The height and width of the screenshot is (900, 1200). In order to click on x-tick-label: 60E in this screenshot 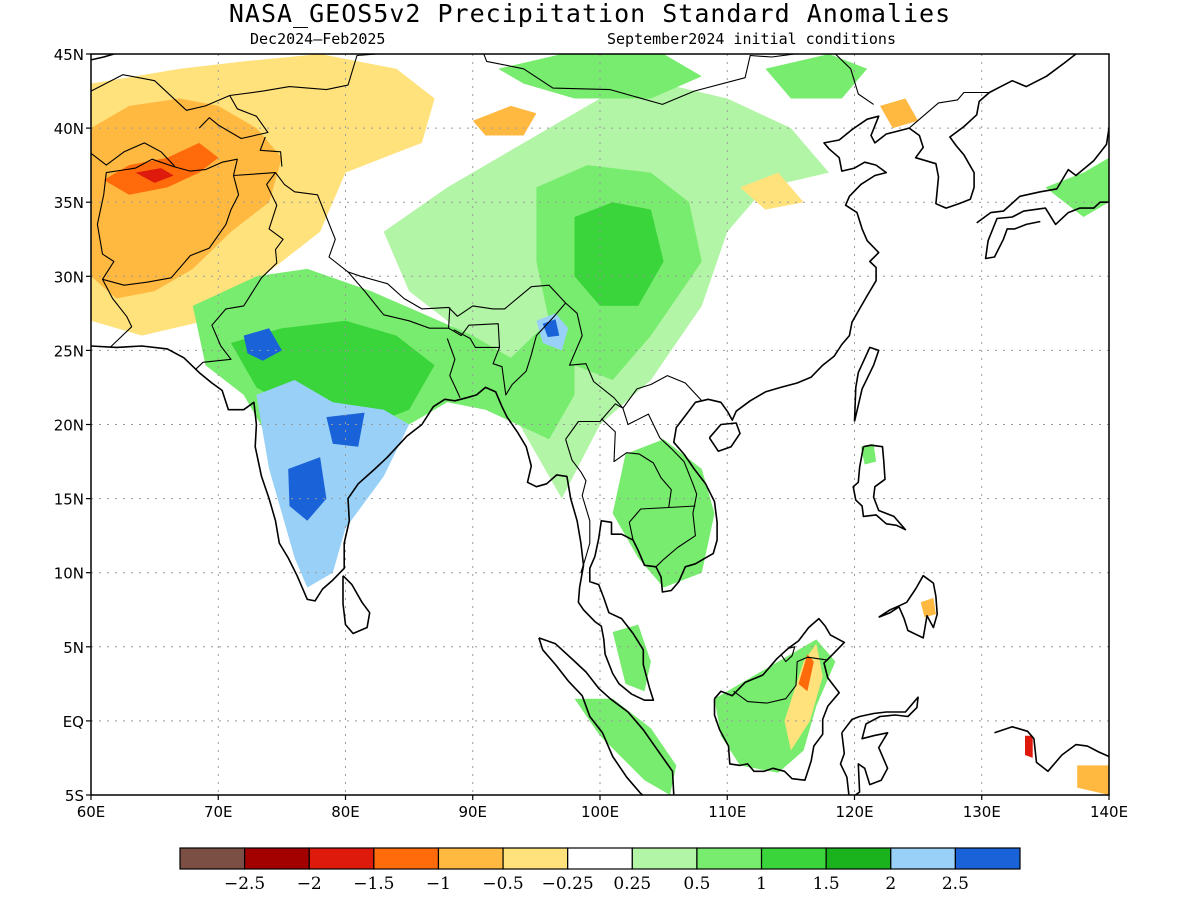, I will do `click(91, 812)`.